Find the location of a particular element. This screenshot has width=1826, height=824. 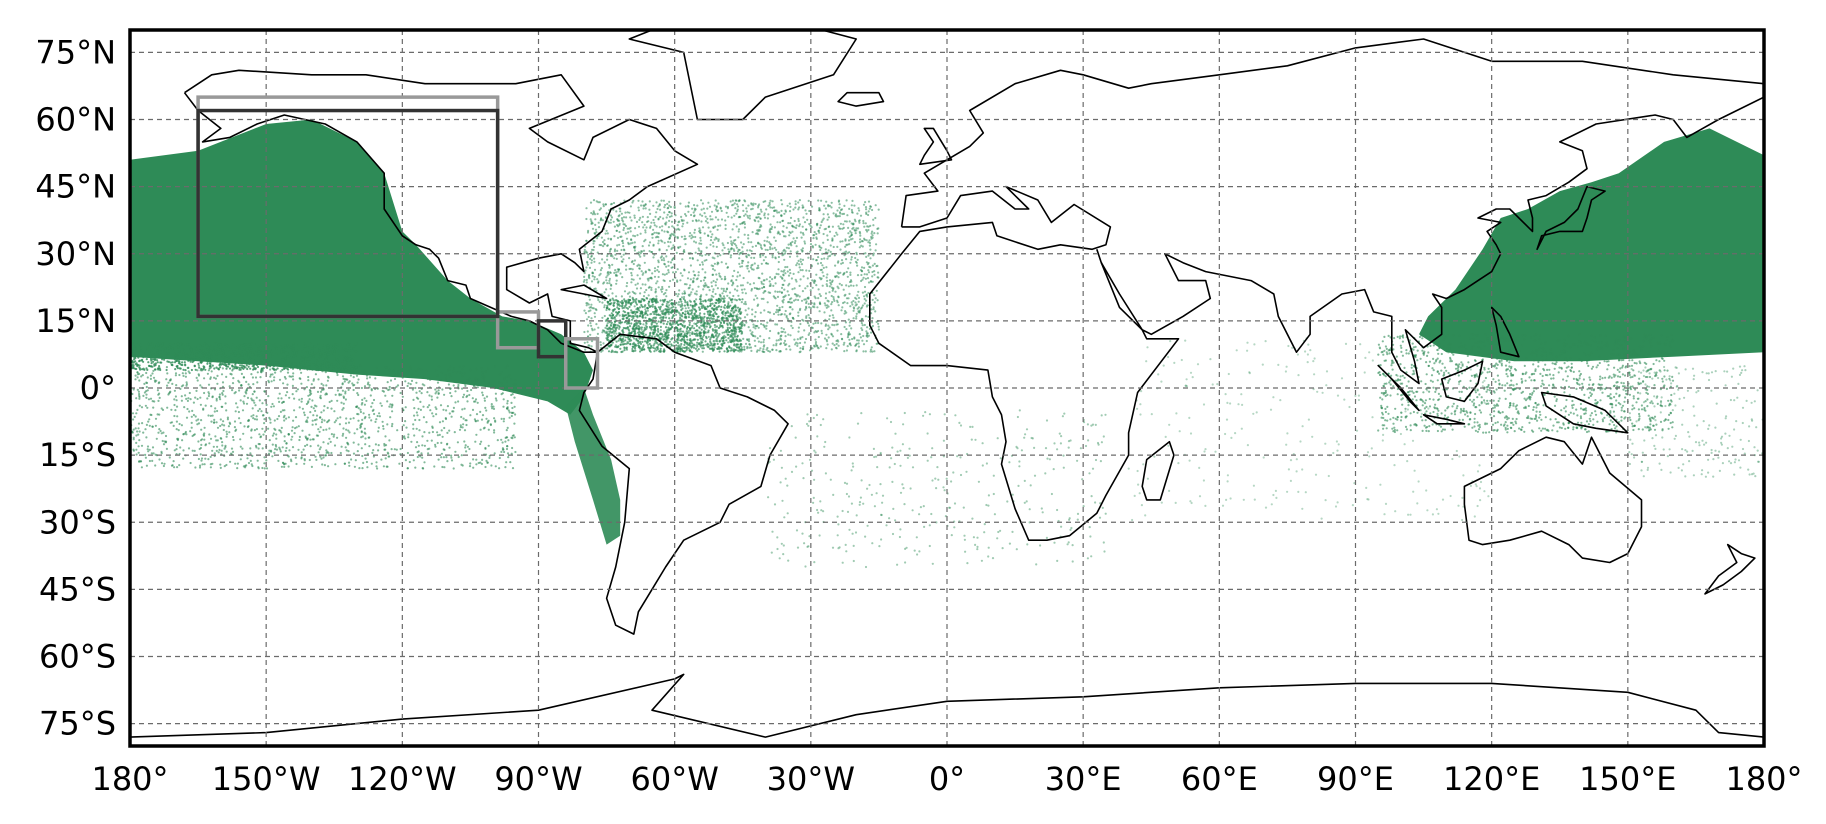

greenland-coast is located at coordinates (742, 75).